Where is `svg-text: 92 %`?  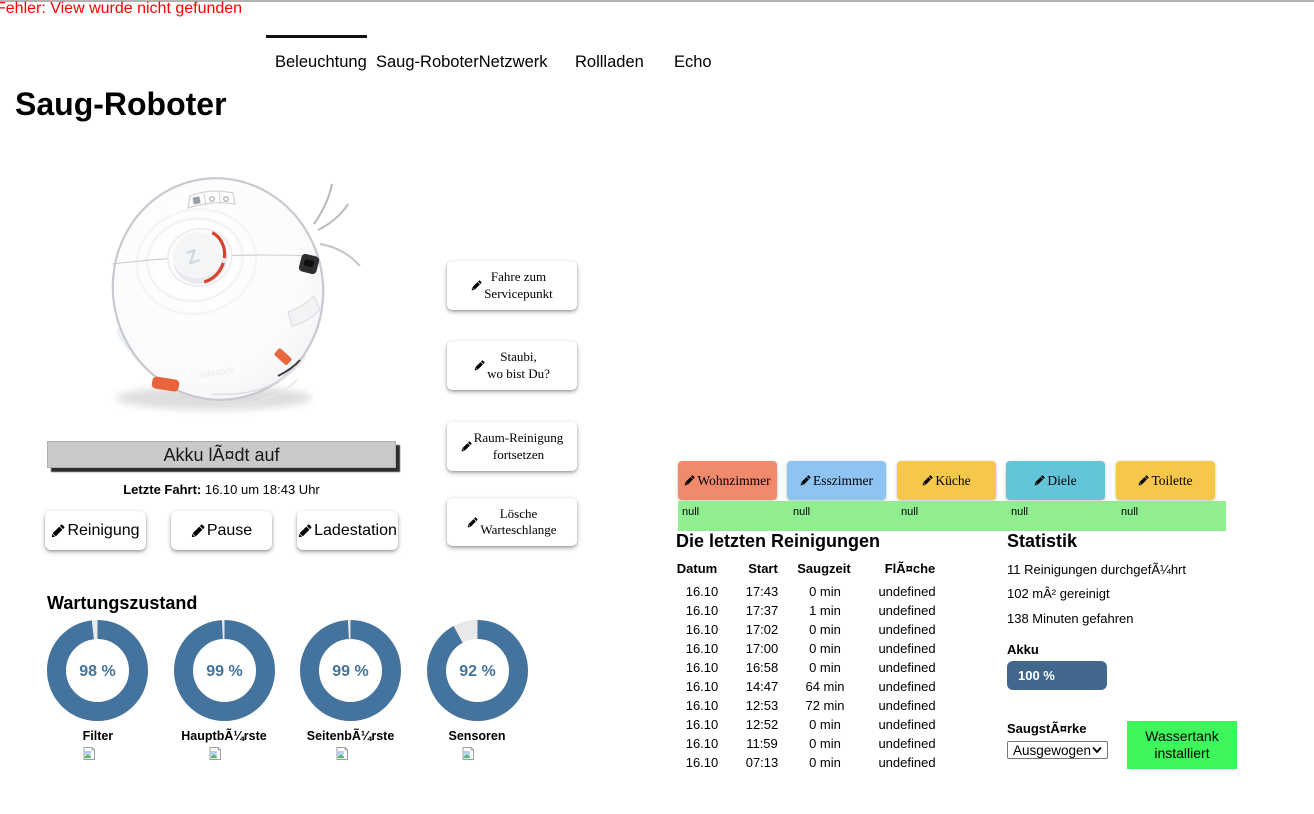
svg-text: 92 % is located at coordinates (477, 671).